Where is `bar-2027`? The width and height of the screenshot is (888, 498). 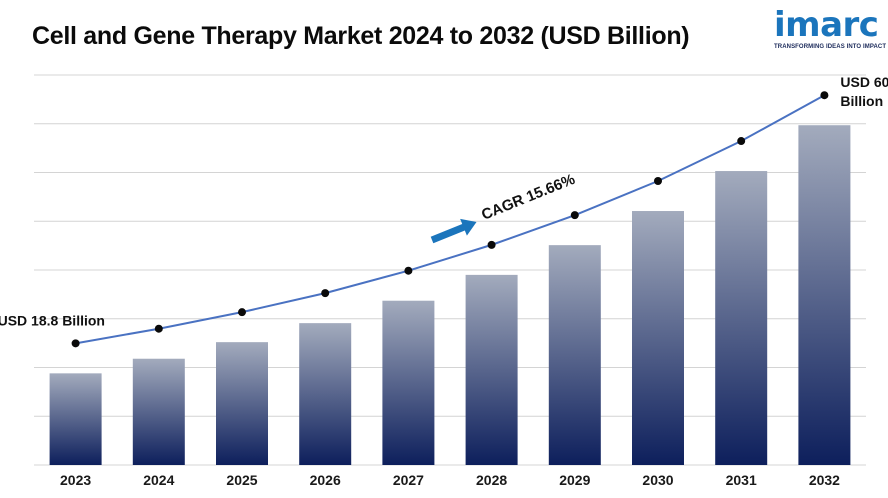
bar-2027 is located at coordinates (408, 382).